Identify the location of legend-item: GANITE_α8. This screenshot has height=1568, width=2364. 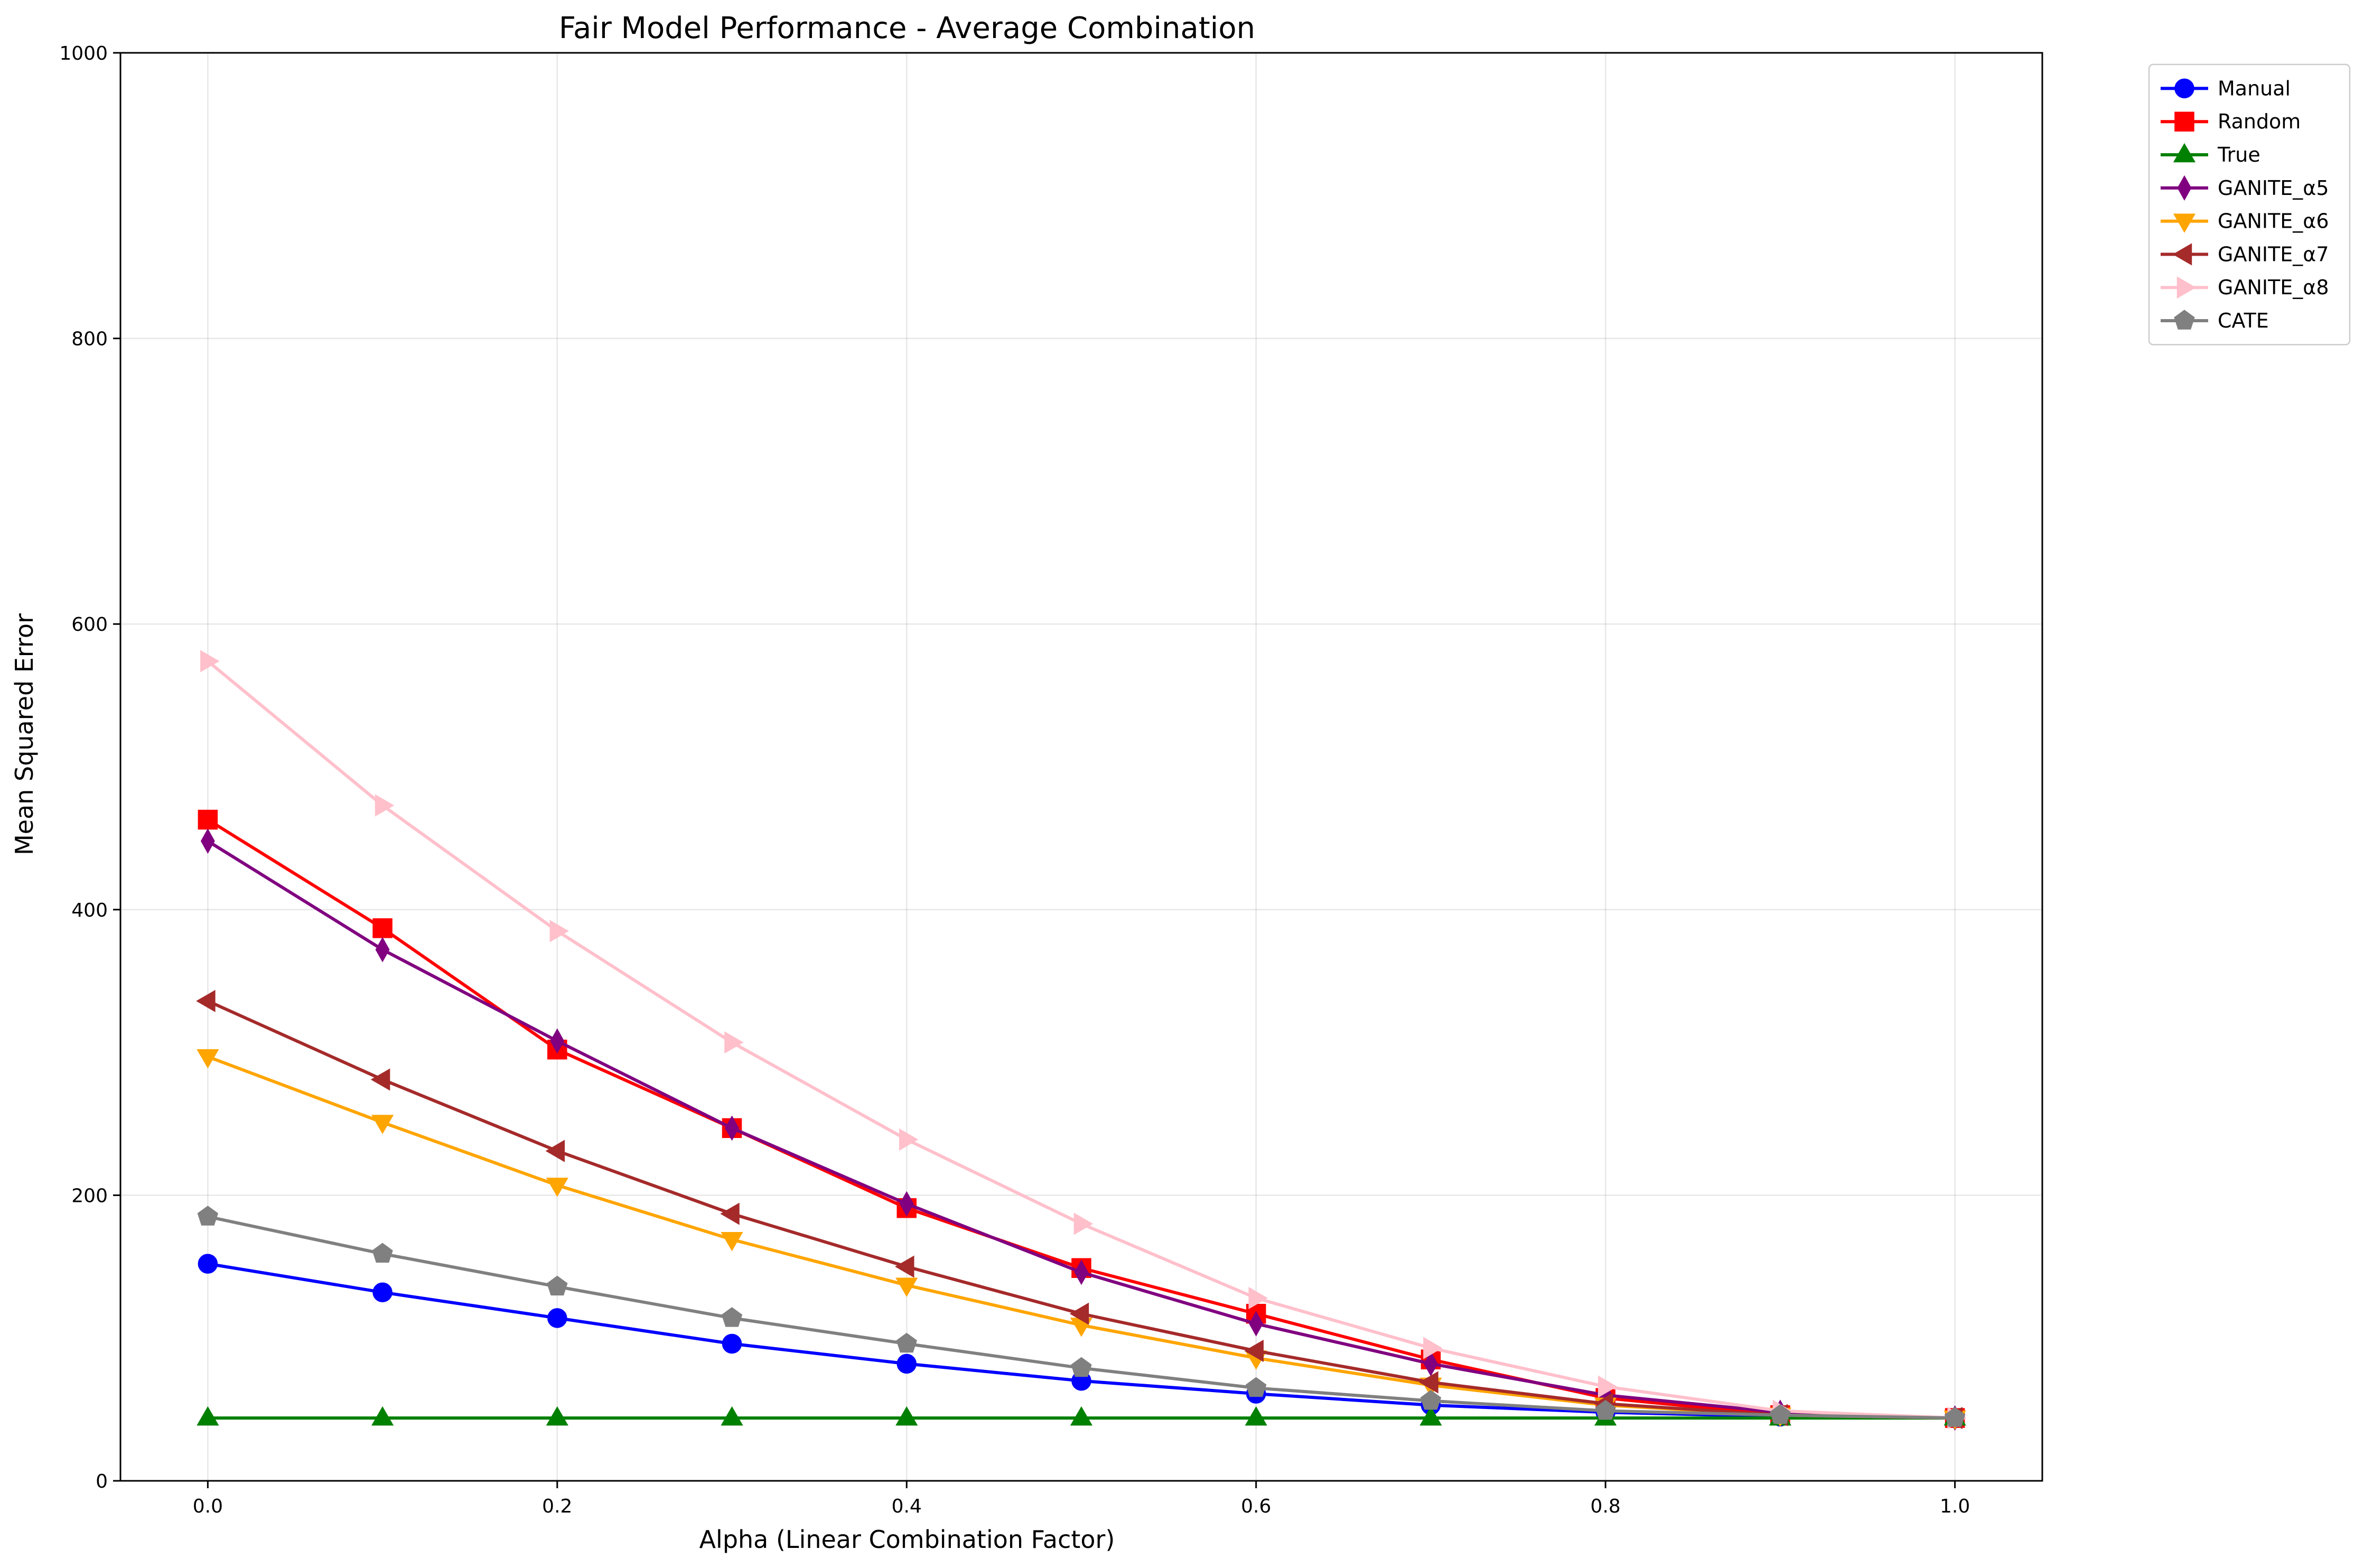
(2245, 287).